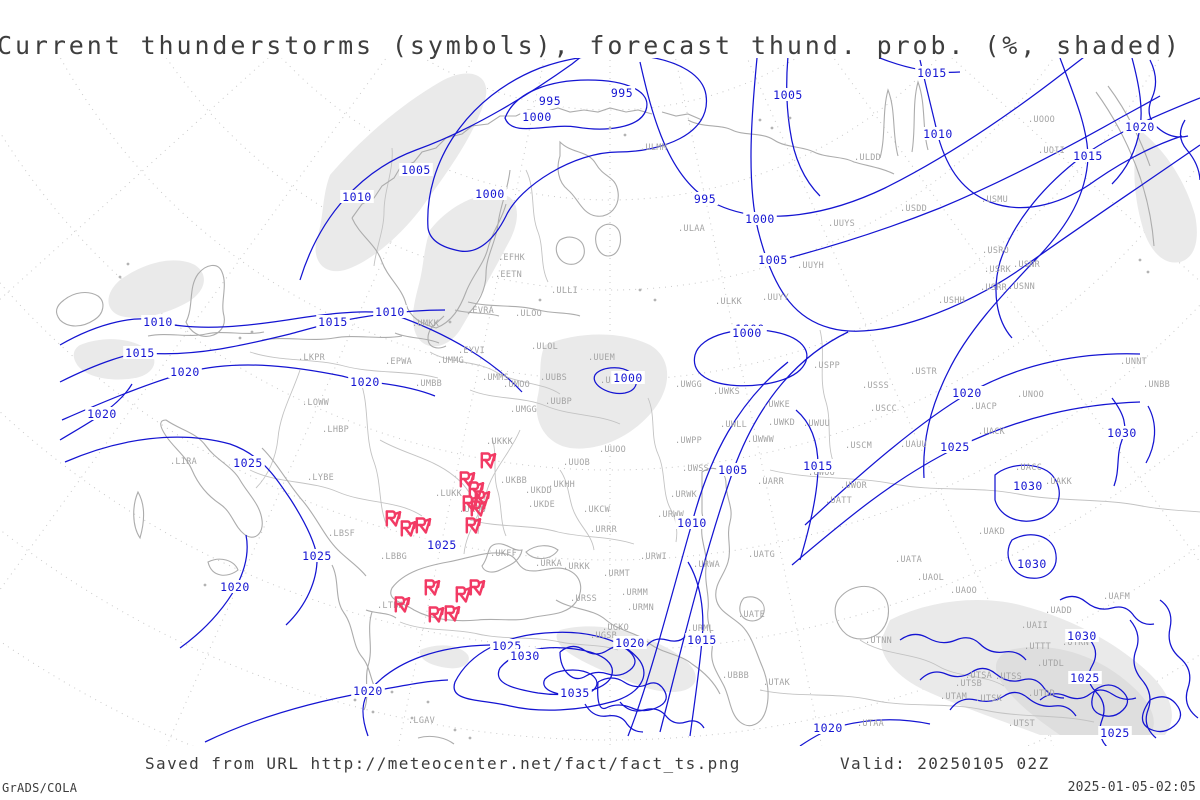 Image resolution: width=1200 pixels, height=800 pixels. Describe the element at coordinates (576, 463) in the screenshot. I see `station-label: .UUOB` at that location.